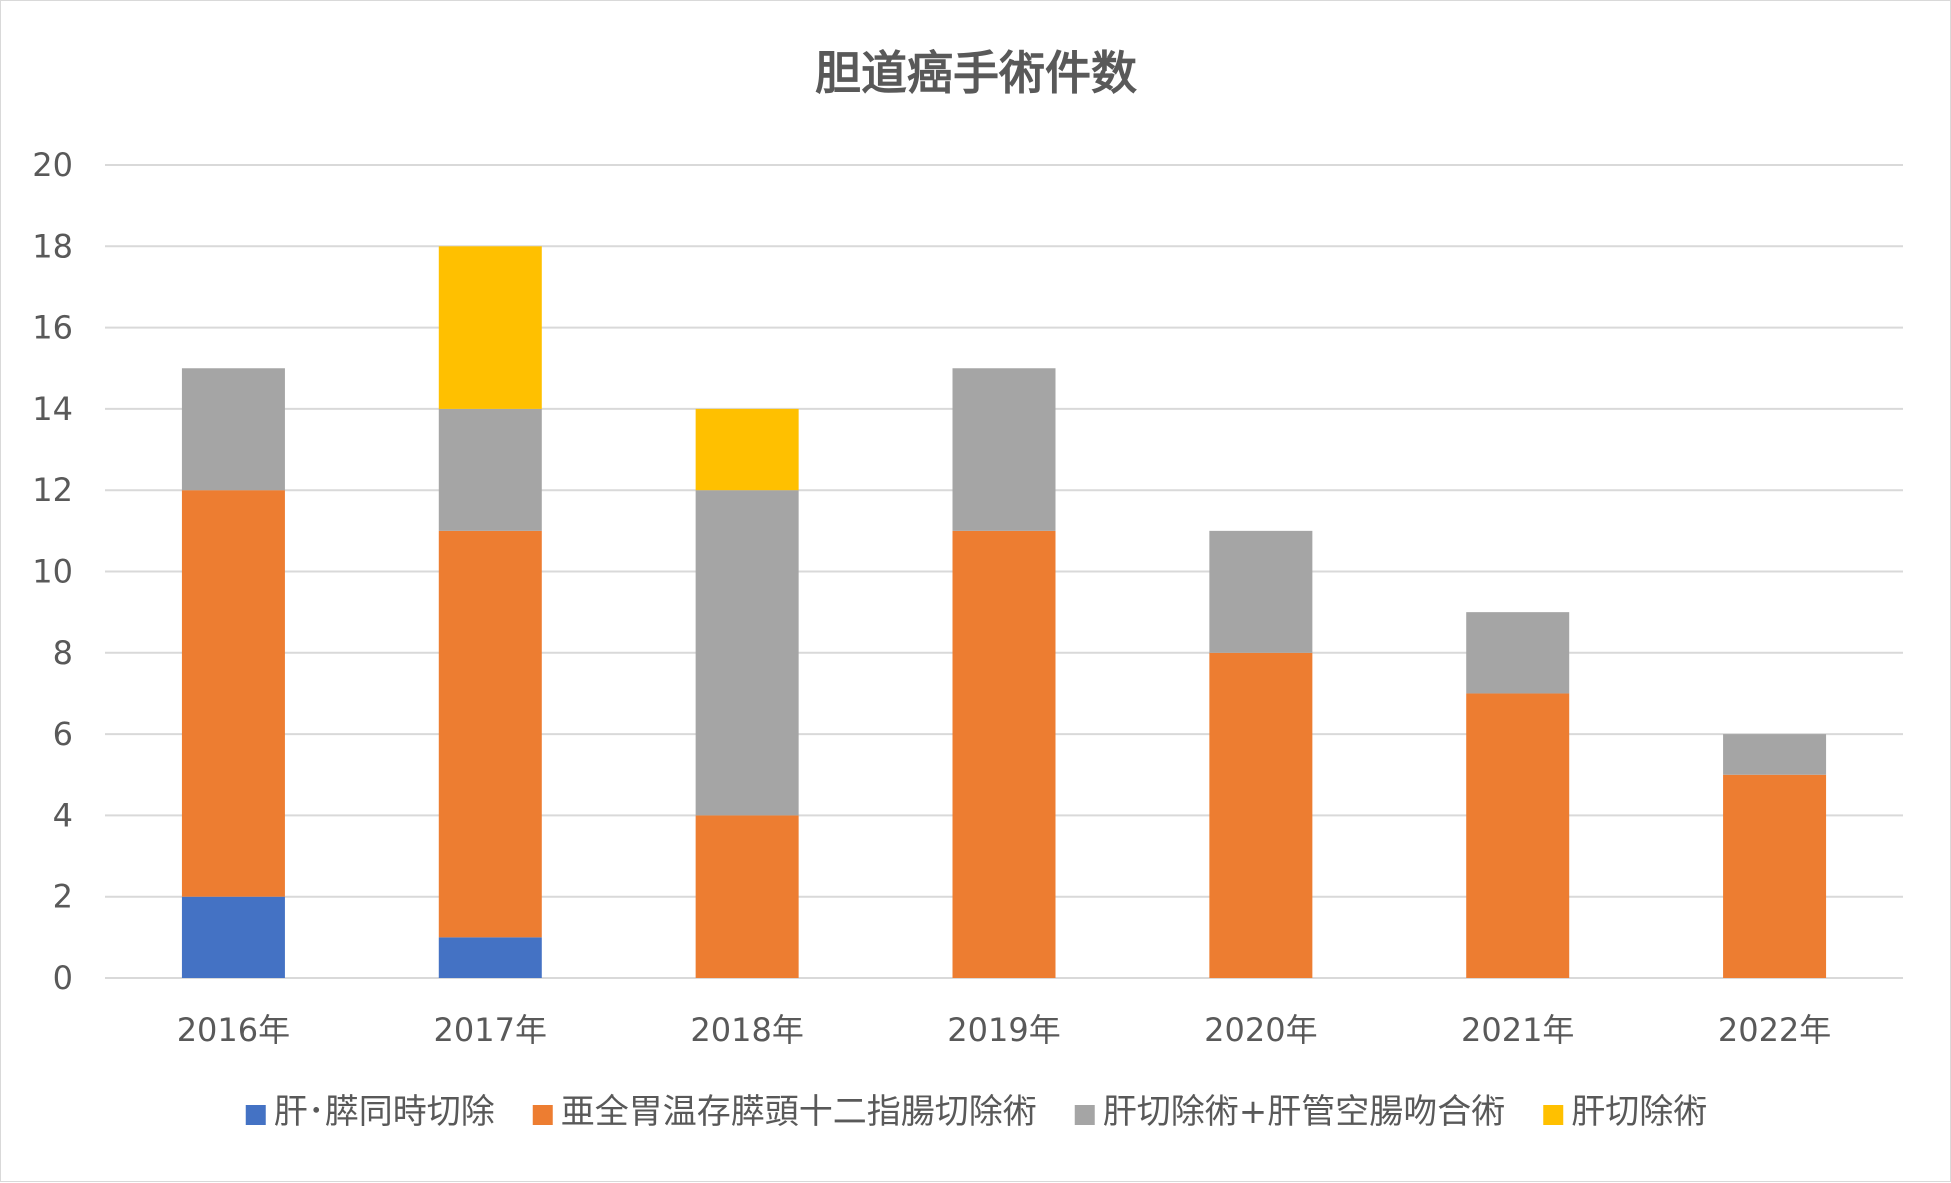  I want to click on y-tick-label: 0, so click(63, 978).